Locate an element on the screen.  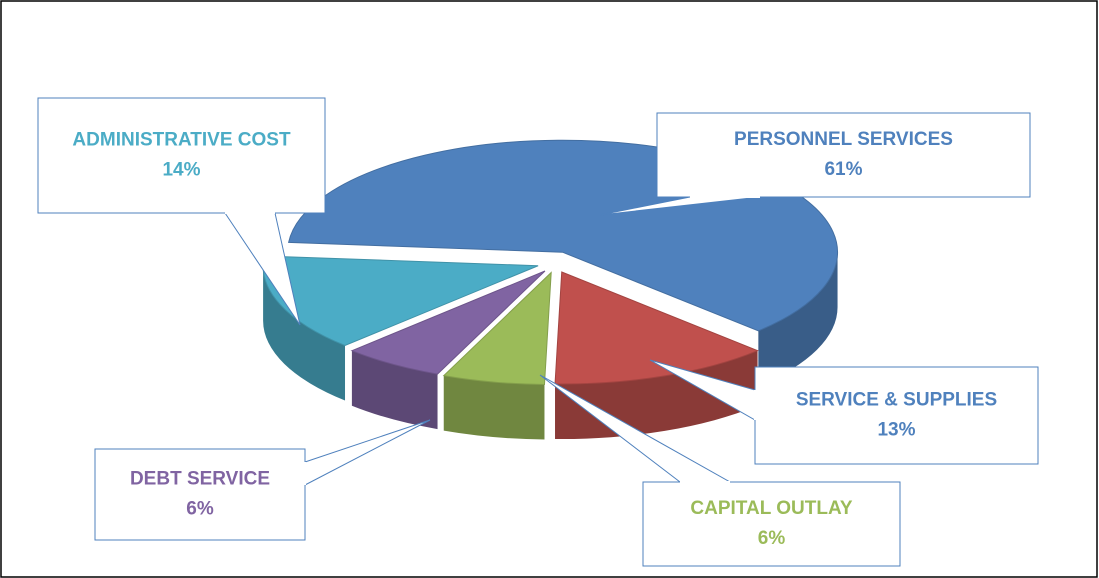
slice-label: SERVICE & SUPPLIES is located at coordinates (896, 400).